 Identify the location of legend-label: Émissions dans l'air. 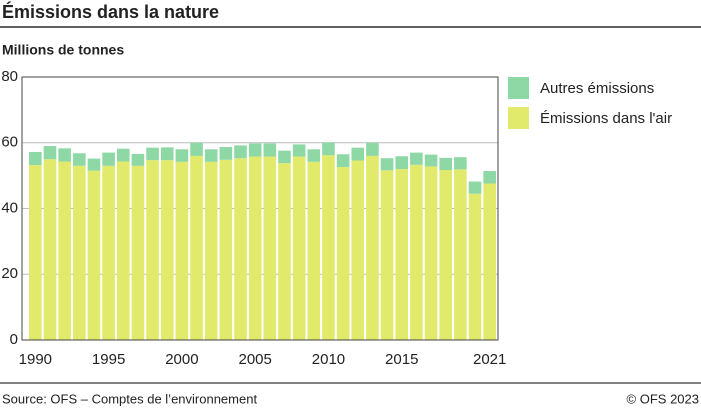
(606, 118).